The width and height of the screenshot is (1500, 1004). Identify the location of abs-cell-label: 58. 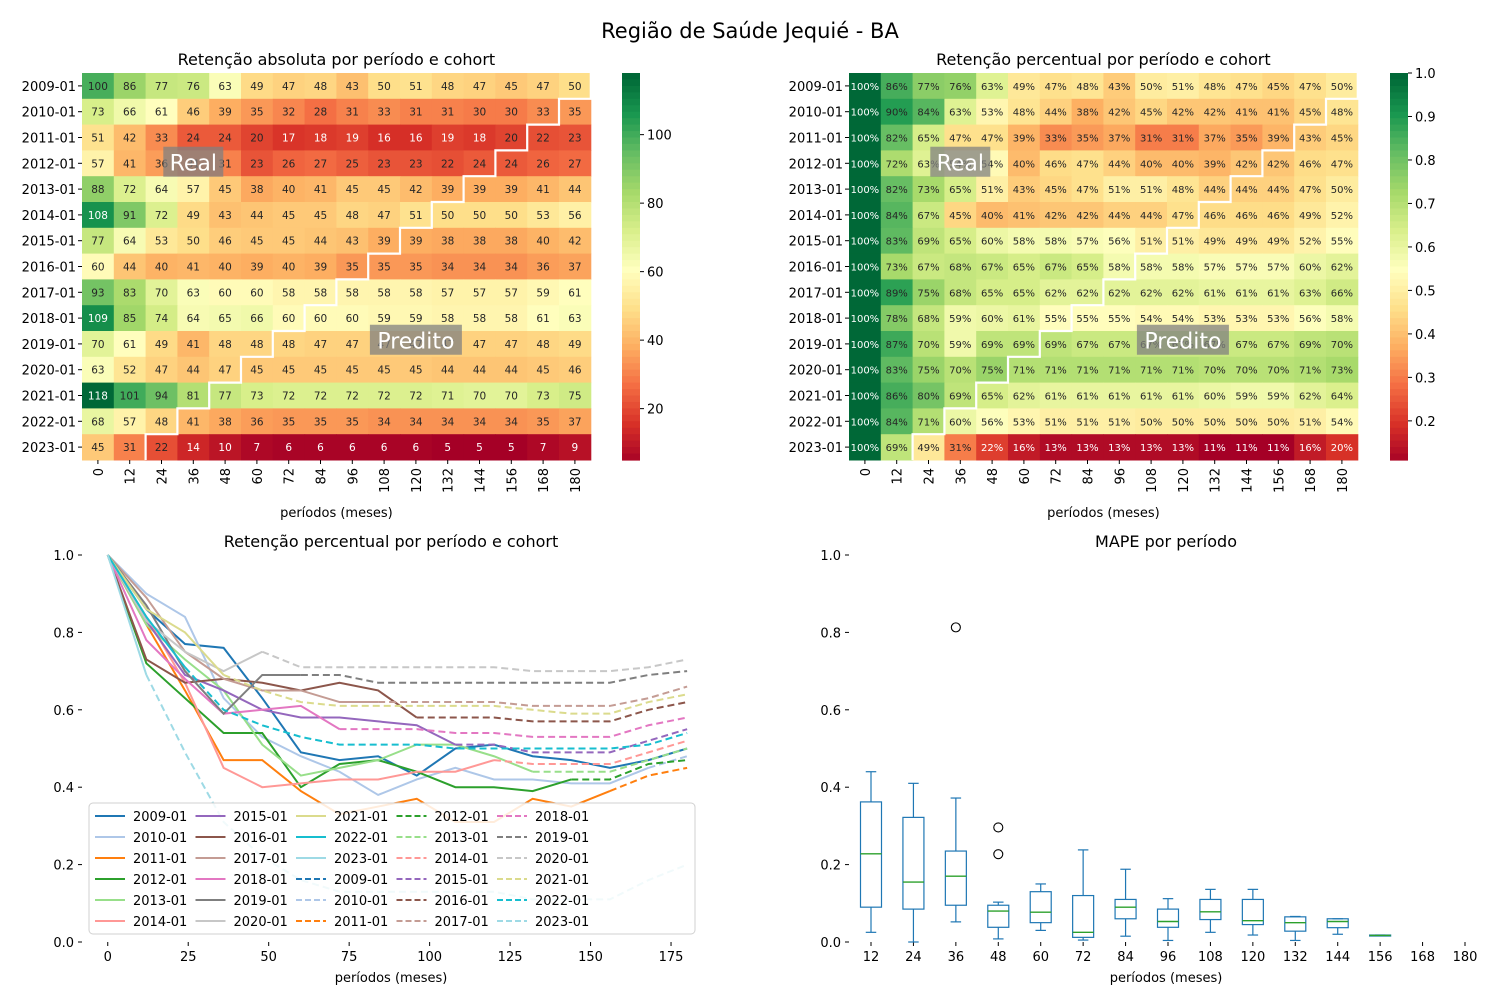
(447, 319).